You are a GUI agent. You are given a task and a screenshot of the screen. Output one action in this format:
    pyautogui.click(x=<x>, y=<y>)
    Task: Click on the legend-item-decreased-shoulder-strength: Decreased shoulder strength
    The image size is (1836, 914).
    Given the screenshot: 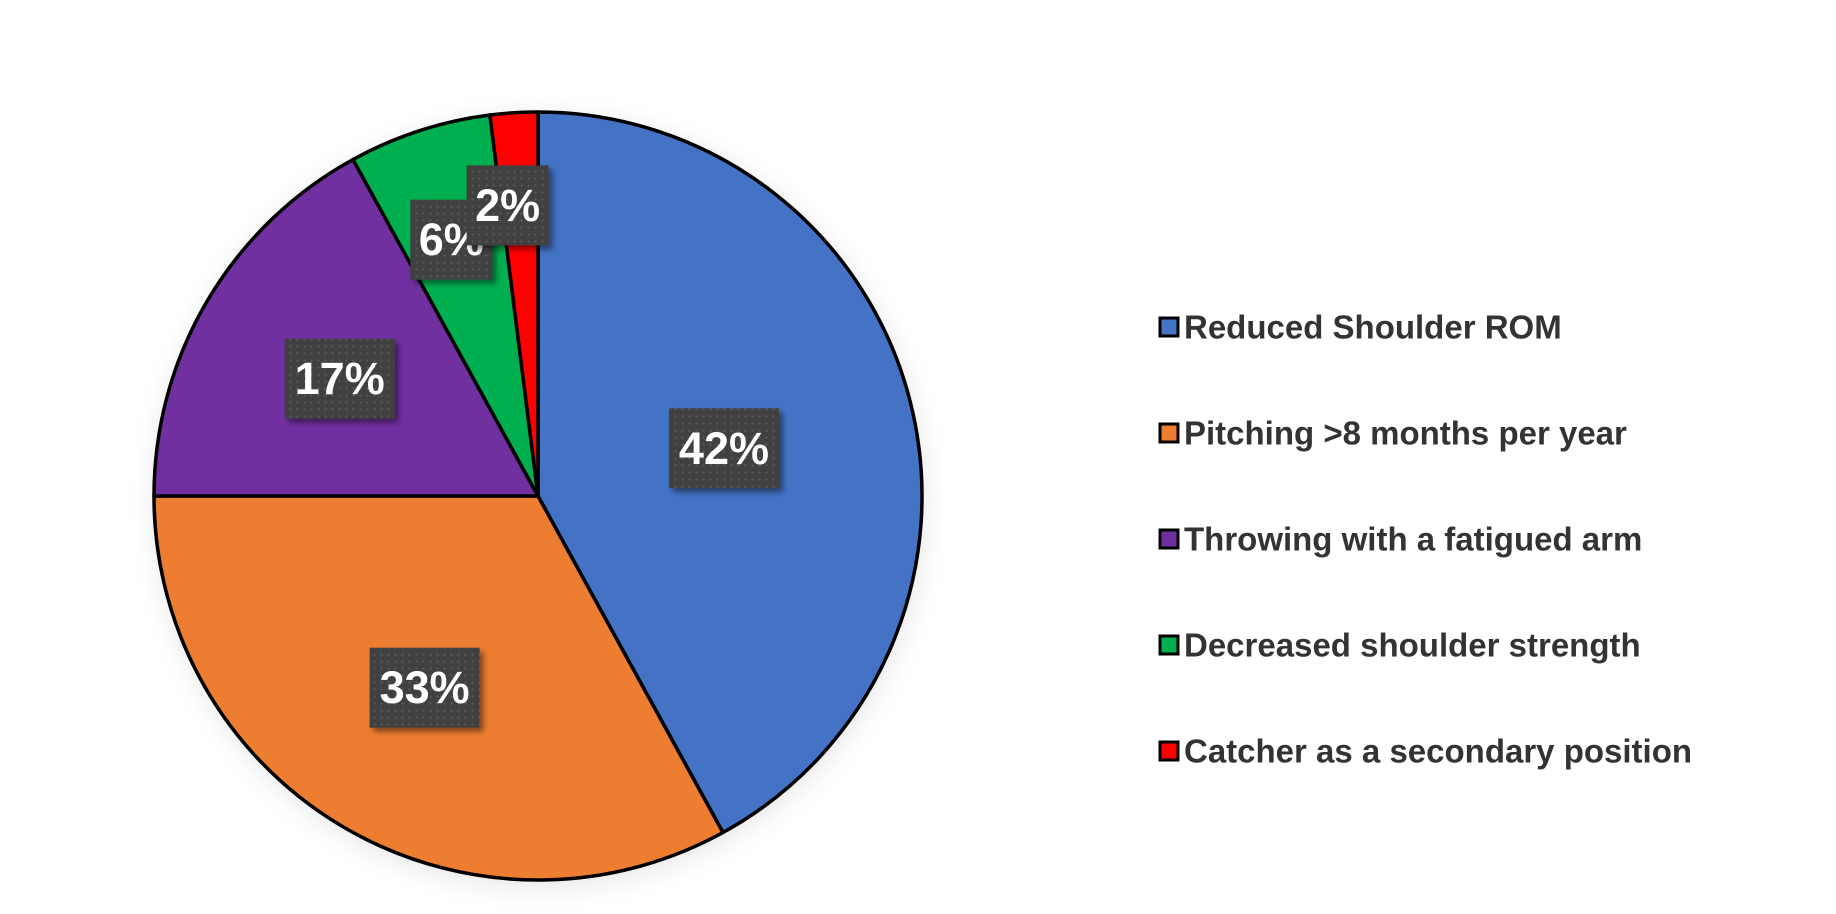 What is the action you would take?
    pyautogui.click(x=1399, y=645)
    